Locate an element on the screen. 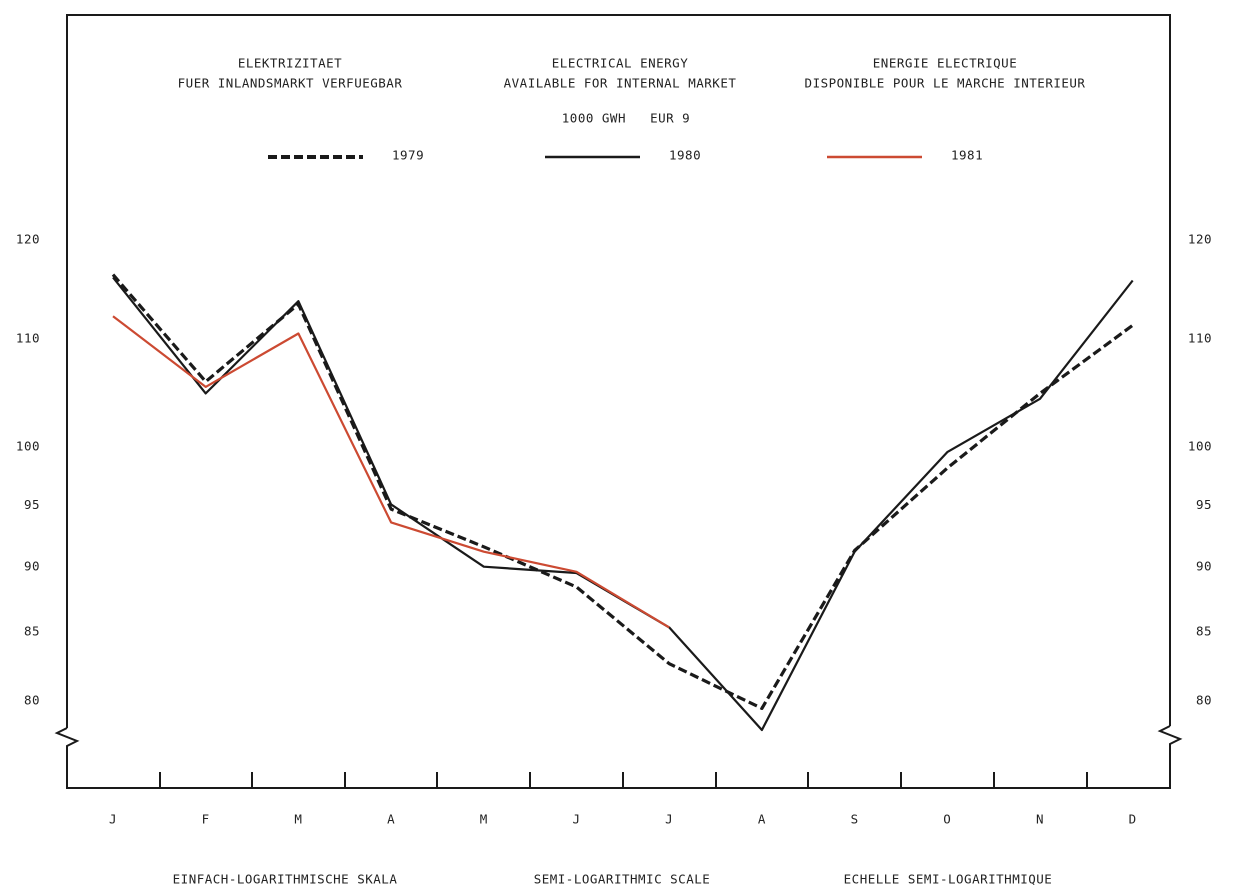  legend-label: 1980 is located at coordinates (685, 155).